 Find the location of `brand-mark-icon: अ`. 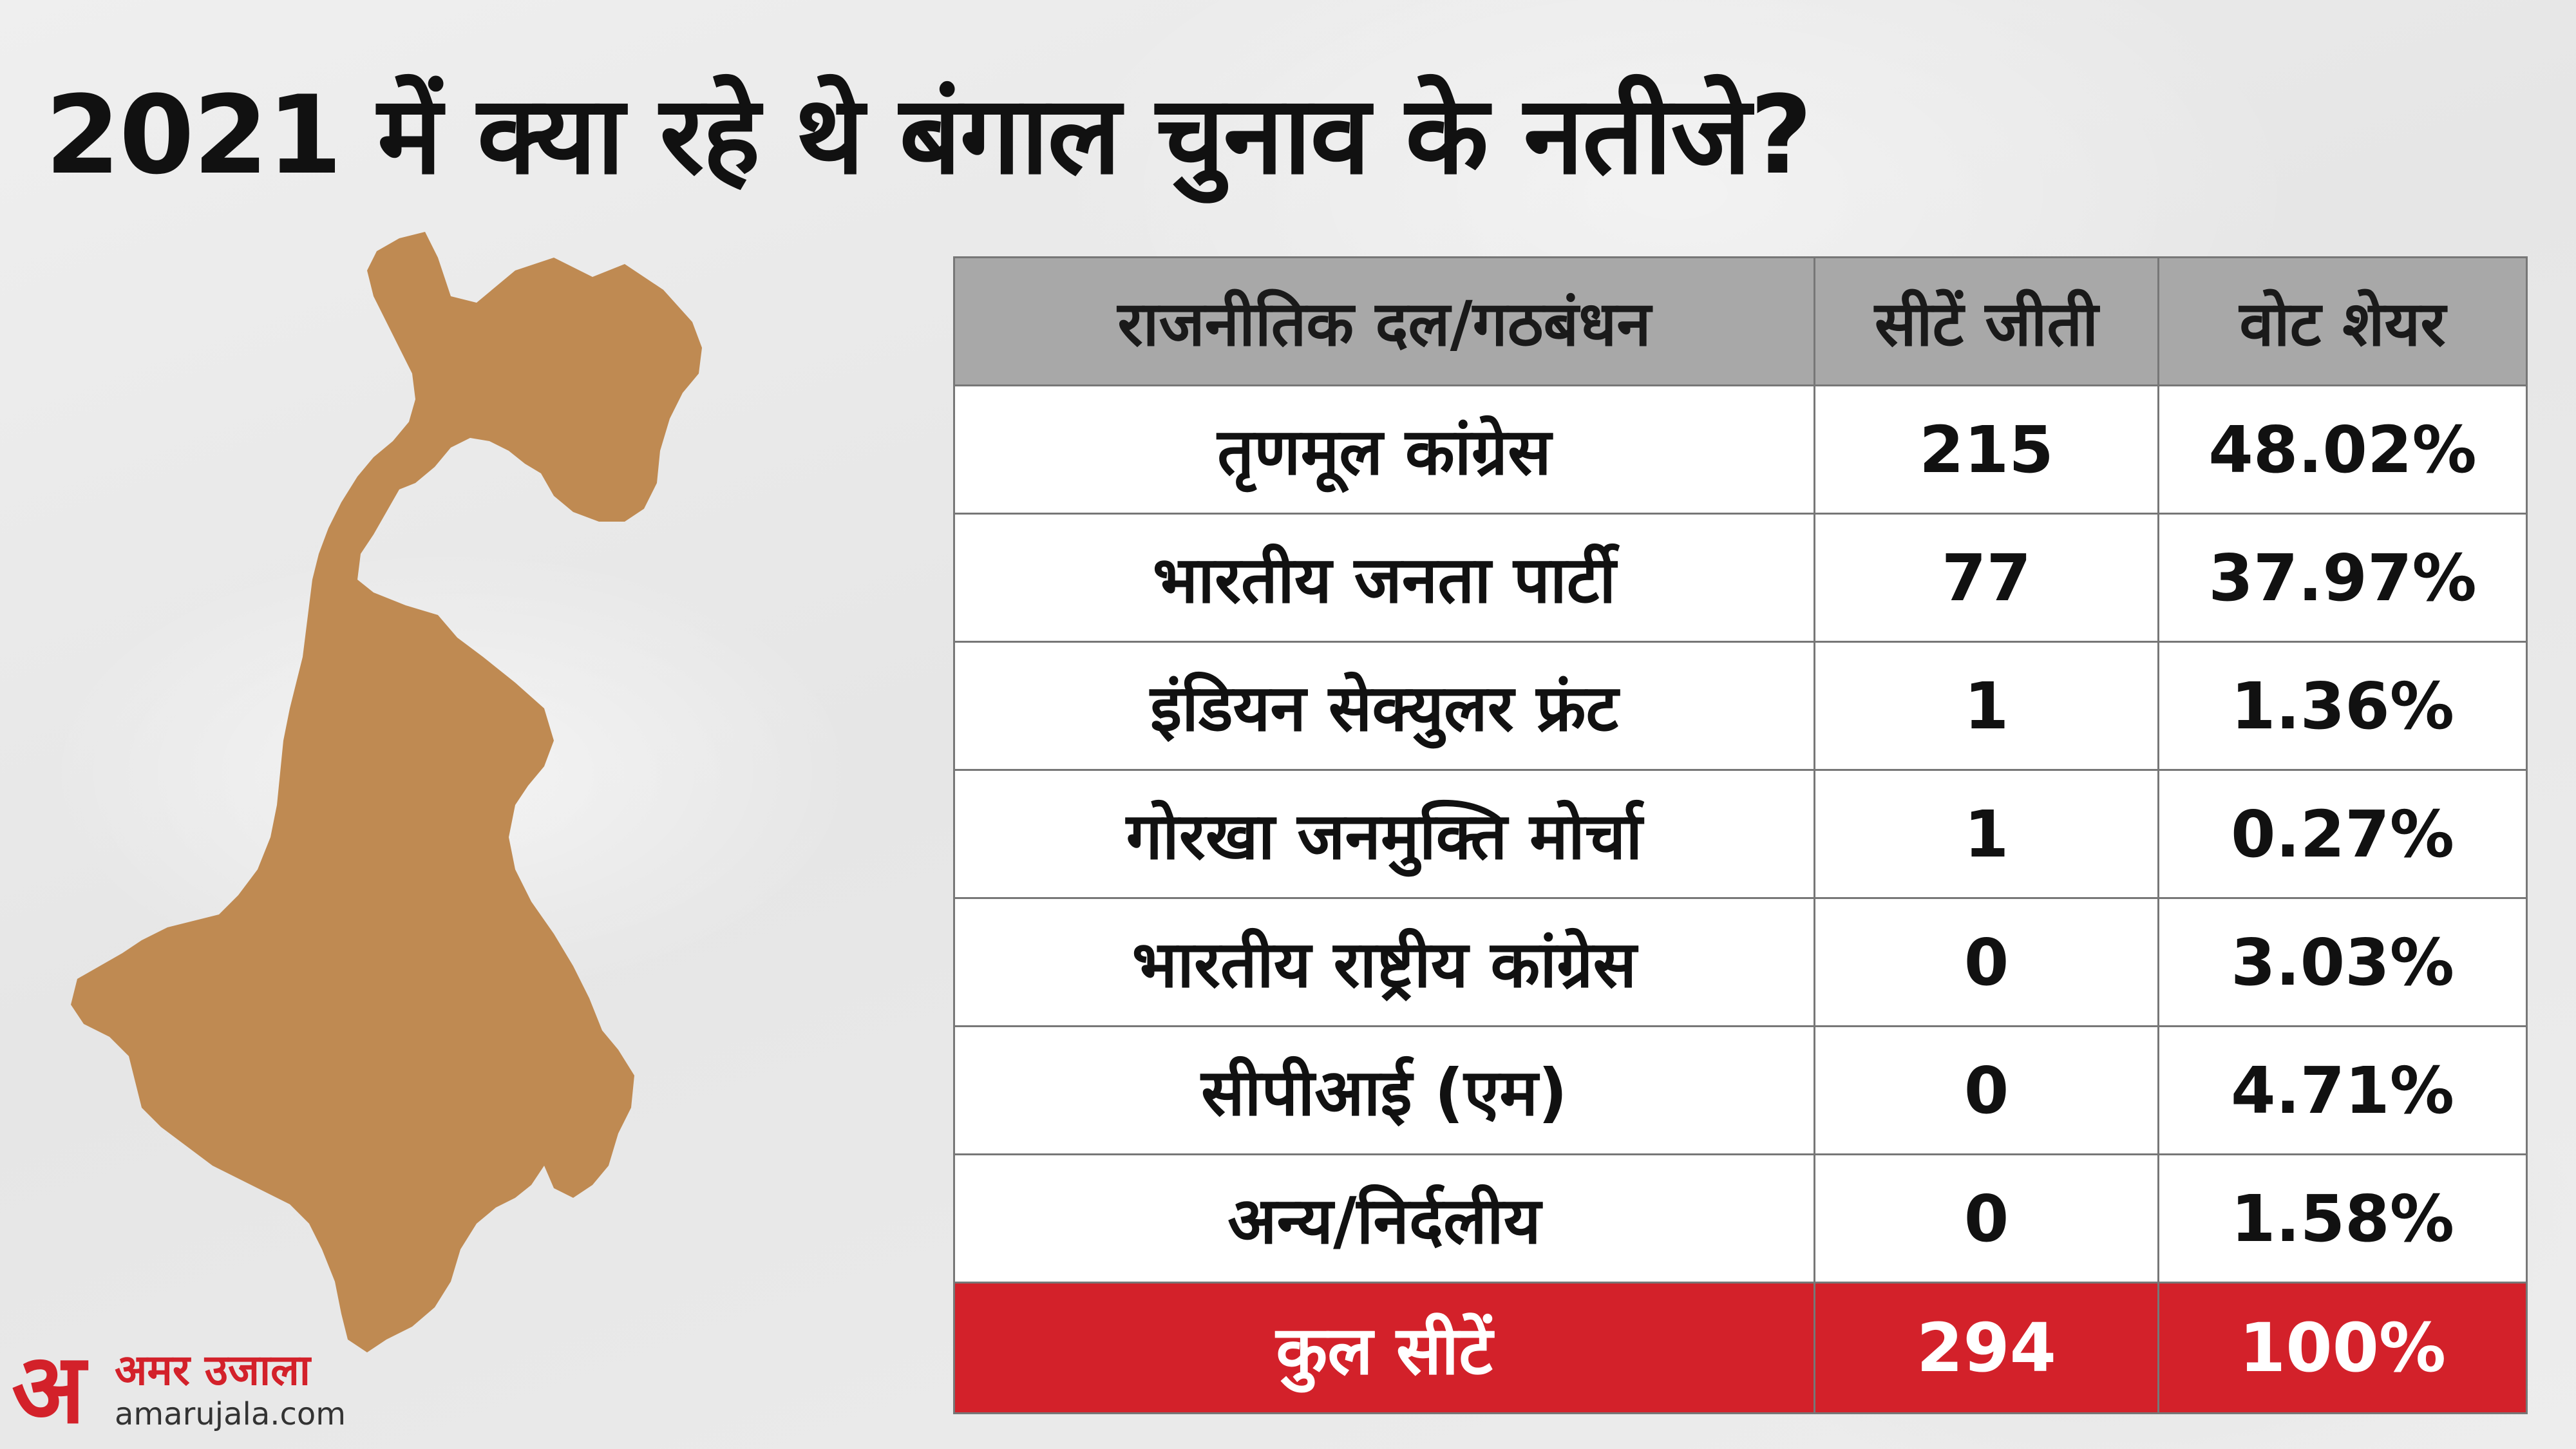

brand-mark-icon: अ is located at coordinates (49, 1388).